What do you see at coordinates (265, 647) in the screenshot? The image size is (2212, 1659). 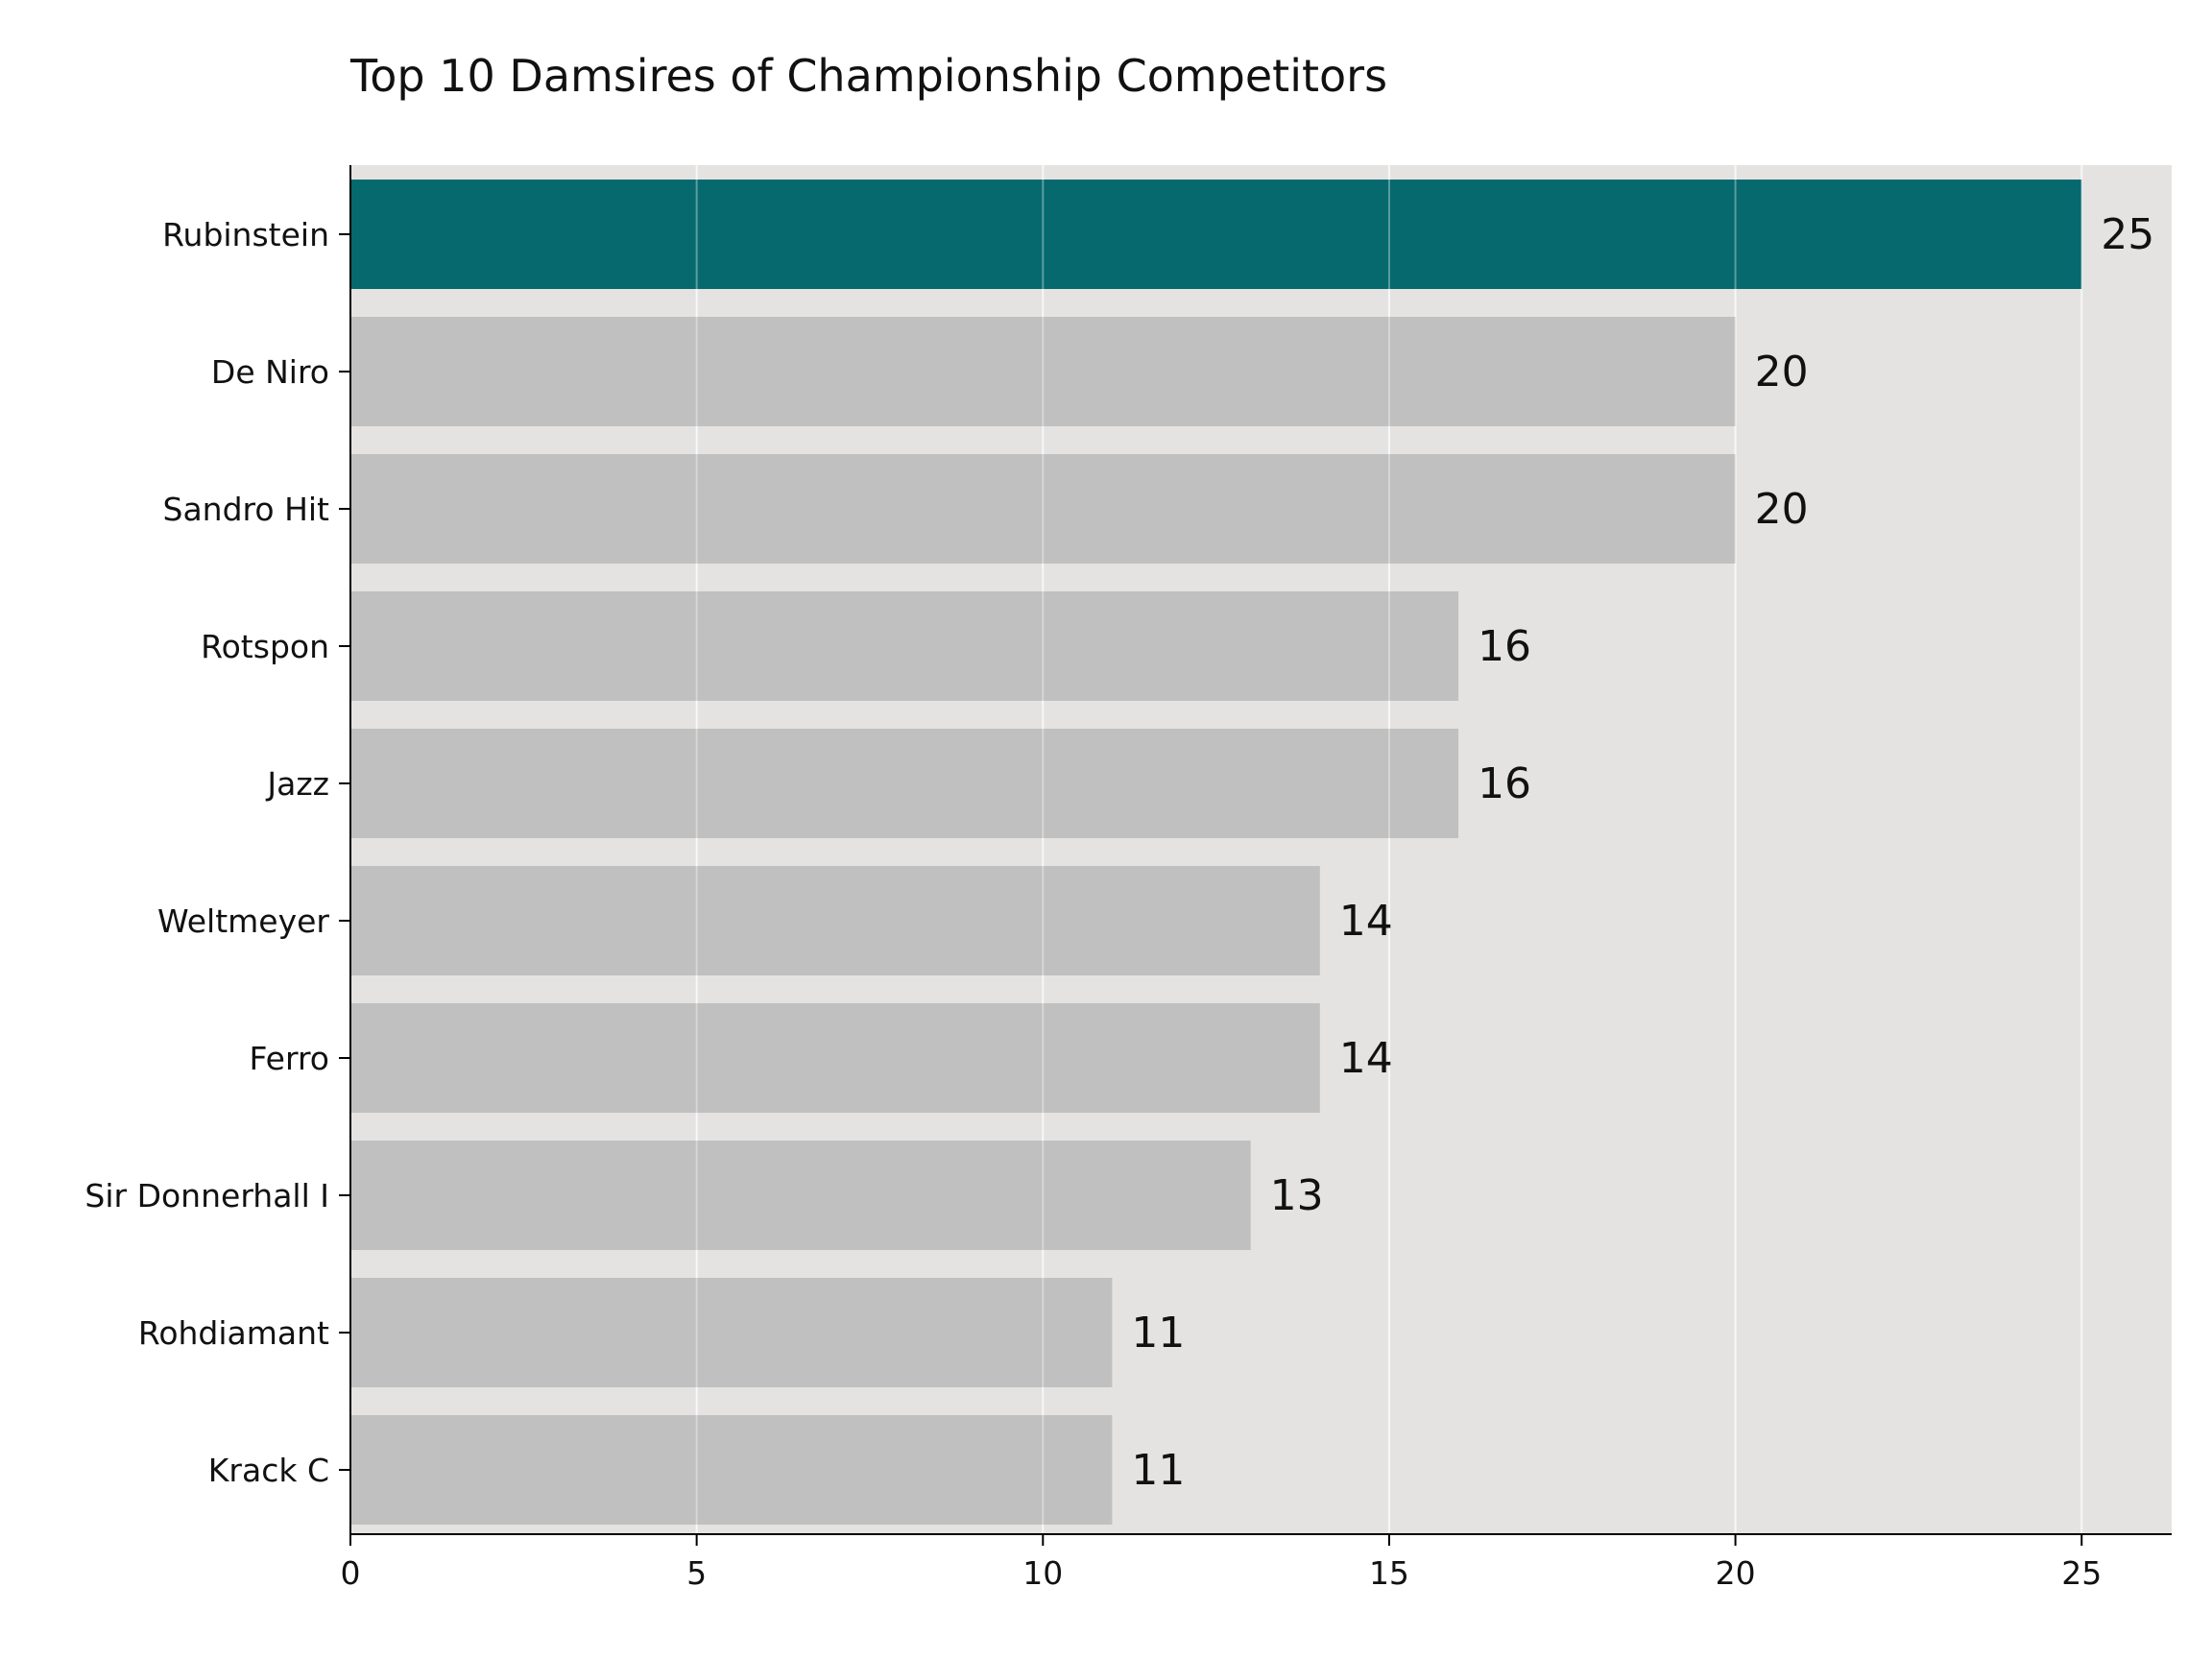 I see `category-label: Rotspon` at bounding box center [265, 647].